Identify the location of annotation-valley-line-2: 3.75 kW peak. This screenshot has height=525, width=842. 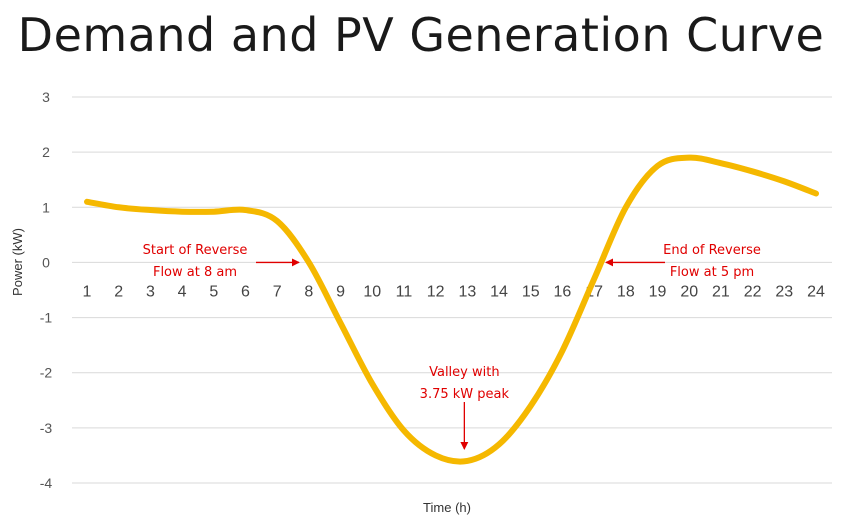
(465, 394).